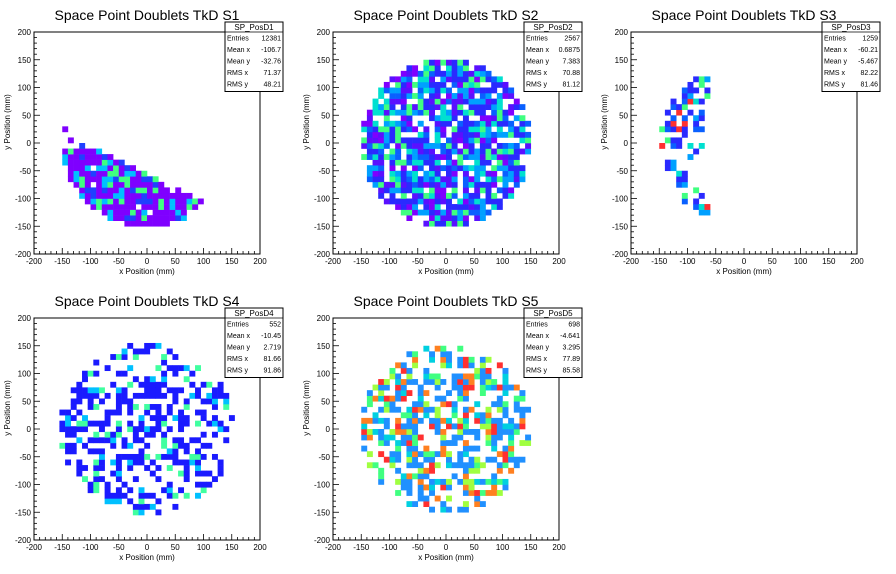 The width and height of the screenshot is (896, 574). What do you see at coordinates (531, 547) in the screenshot?
I see `x-tick-label: 150` at bounding box center [531, 547].